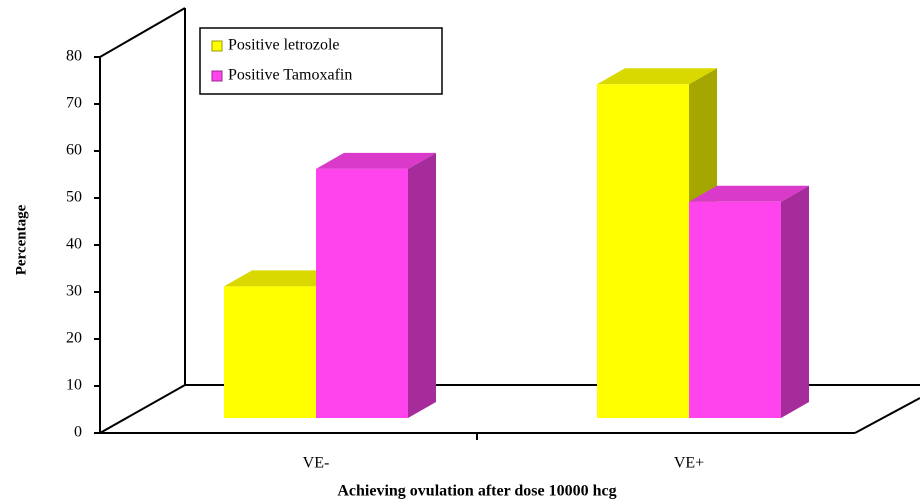  What do you see at coordinates (284, 45) in the screenshot?
I see `legend-label: Positive letrozole` at bounding box center [284, 45].